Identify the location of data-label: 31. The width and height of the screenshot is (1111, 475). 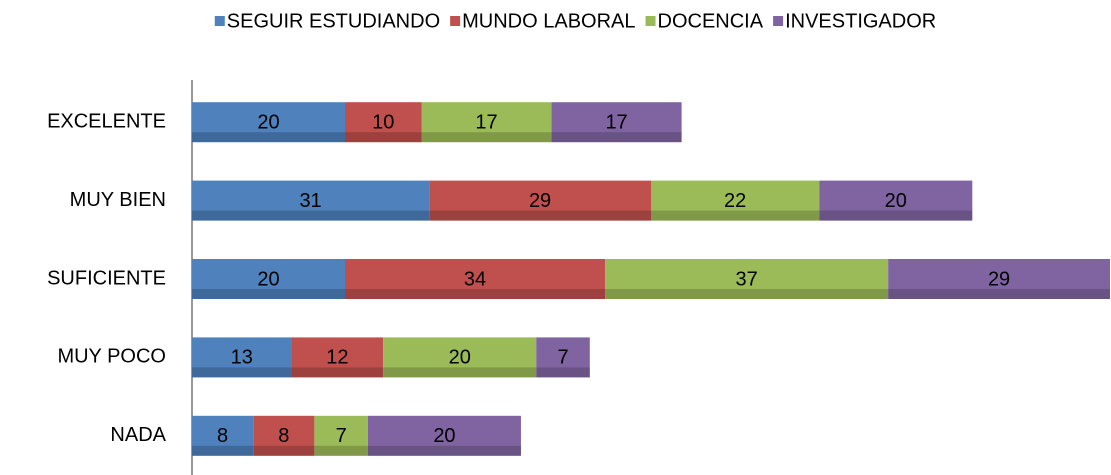
(310, 201).